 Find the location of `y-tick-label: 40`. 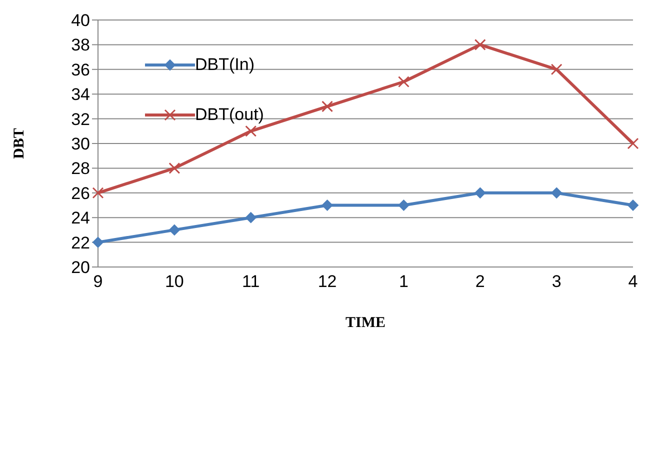

y-tick-label: 40 is located at coordinates (80, 20).